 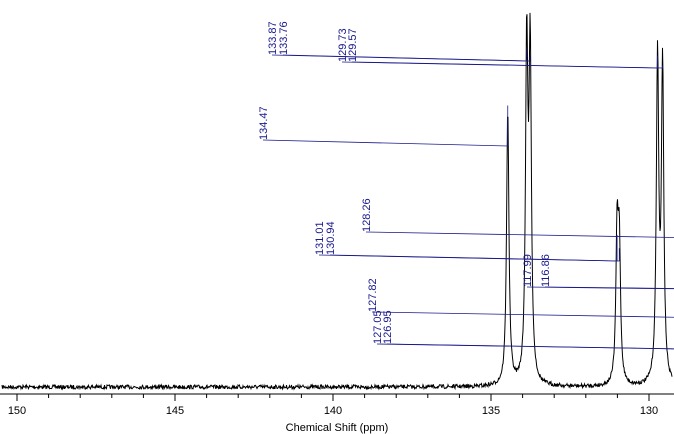 I want to click on peak-label: 126.95, so click(x=388, y=327).